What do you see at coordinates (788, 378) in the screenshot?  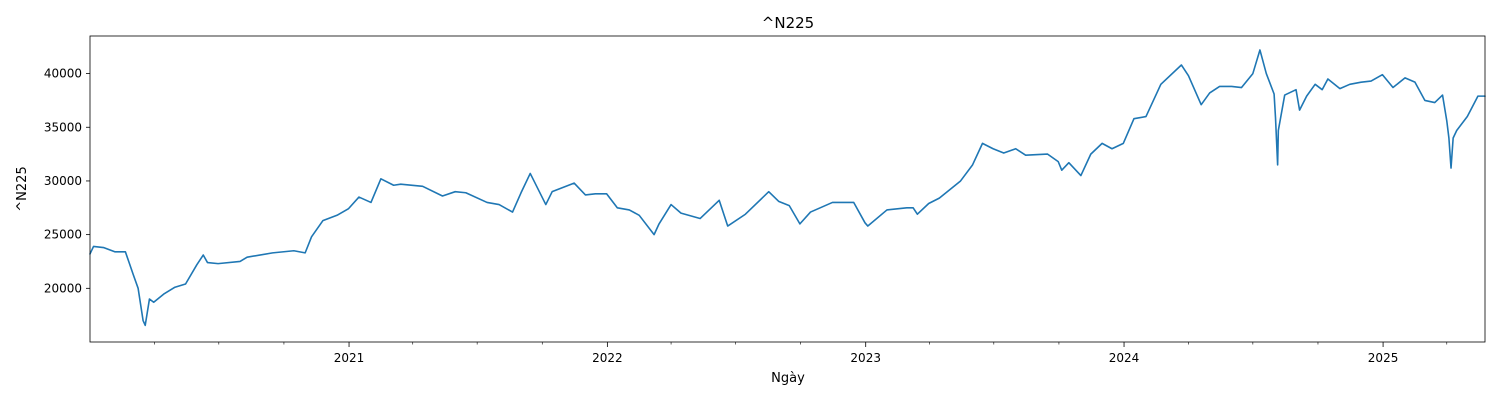 I see `x-axis-title: Ngày` at bounding box center [788, 378].